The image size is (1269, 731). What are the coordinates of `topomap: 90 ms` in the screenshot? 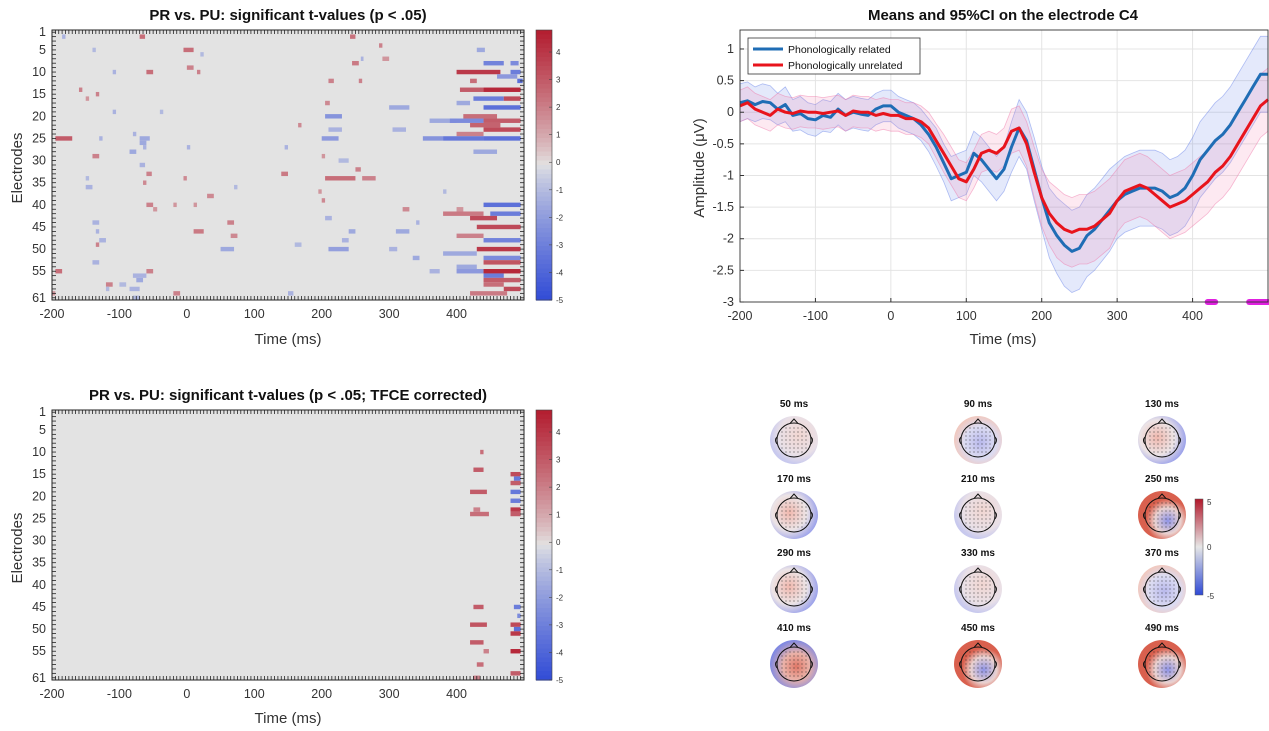 It's located at (978, 431).